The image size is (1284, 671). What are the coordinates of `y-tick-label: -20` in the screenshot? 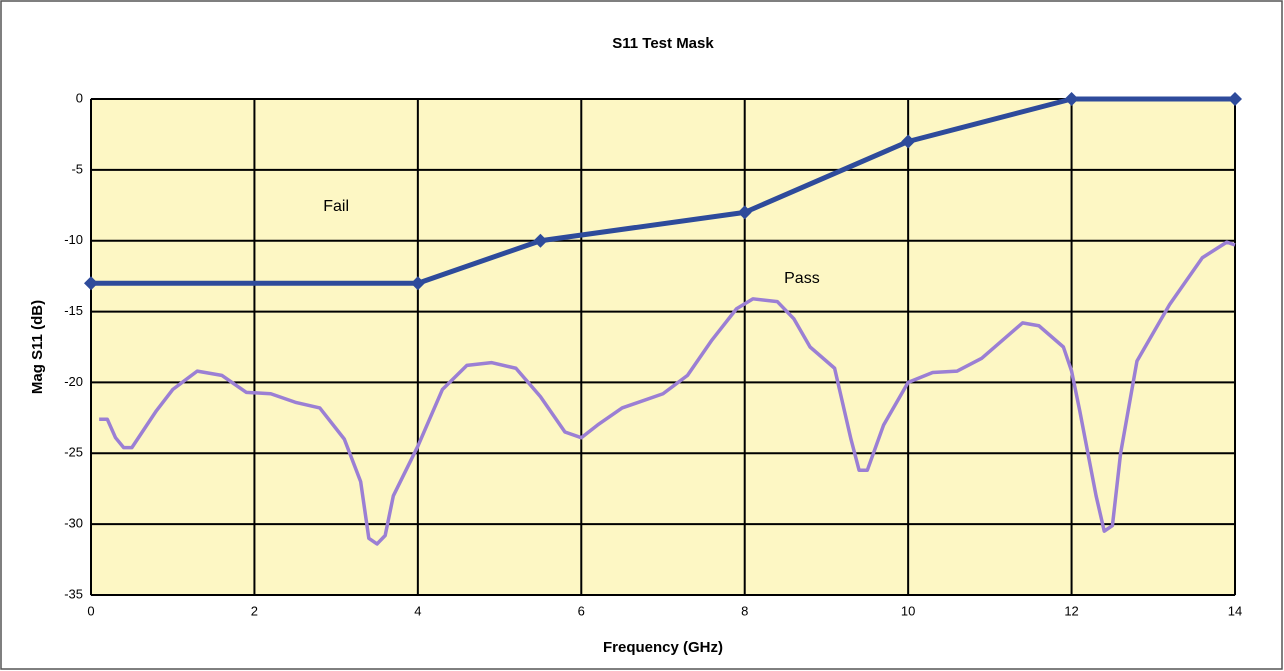 It's located at (73, 381).